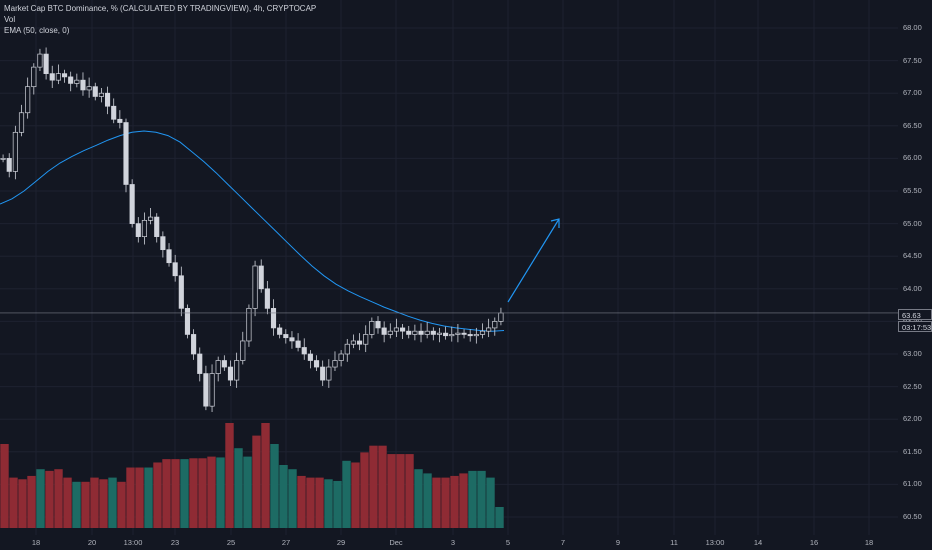 The width and height of the screenshot is (932, 550). What do you see at coordinates (912, 27) in the screenshot?
I see `price-tick-label: 68.00` at bounding box center [912, 27].